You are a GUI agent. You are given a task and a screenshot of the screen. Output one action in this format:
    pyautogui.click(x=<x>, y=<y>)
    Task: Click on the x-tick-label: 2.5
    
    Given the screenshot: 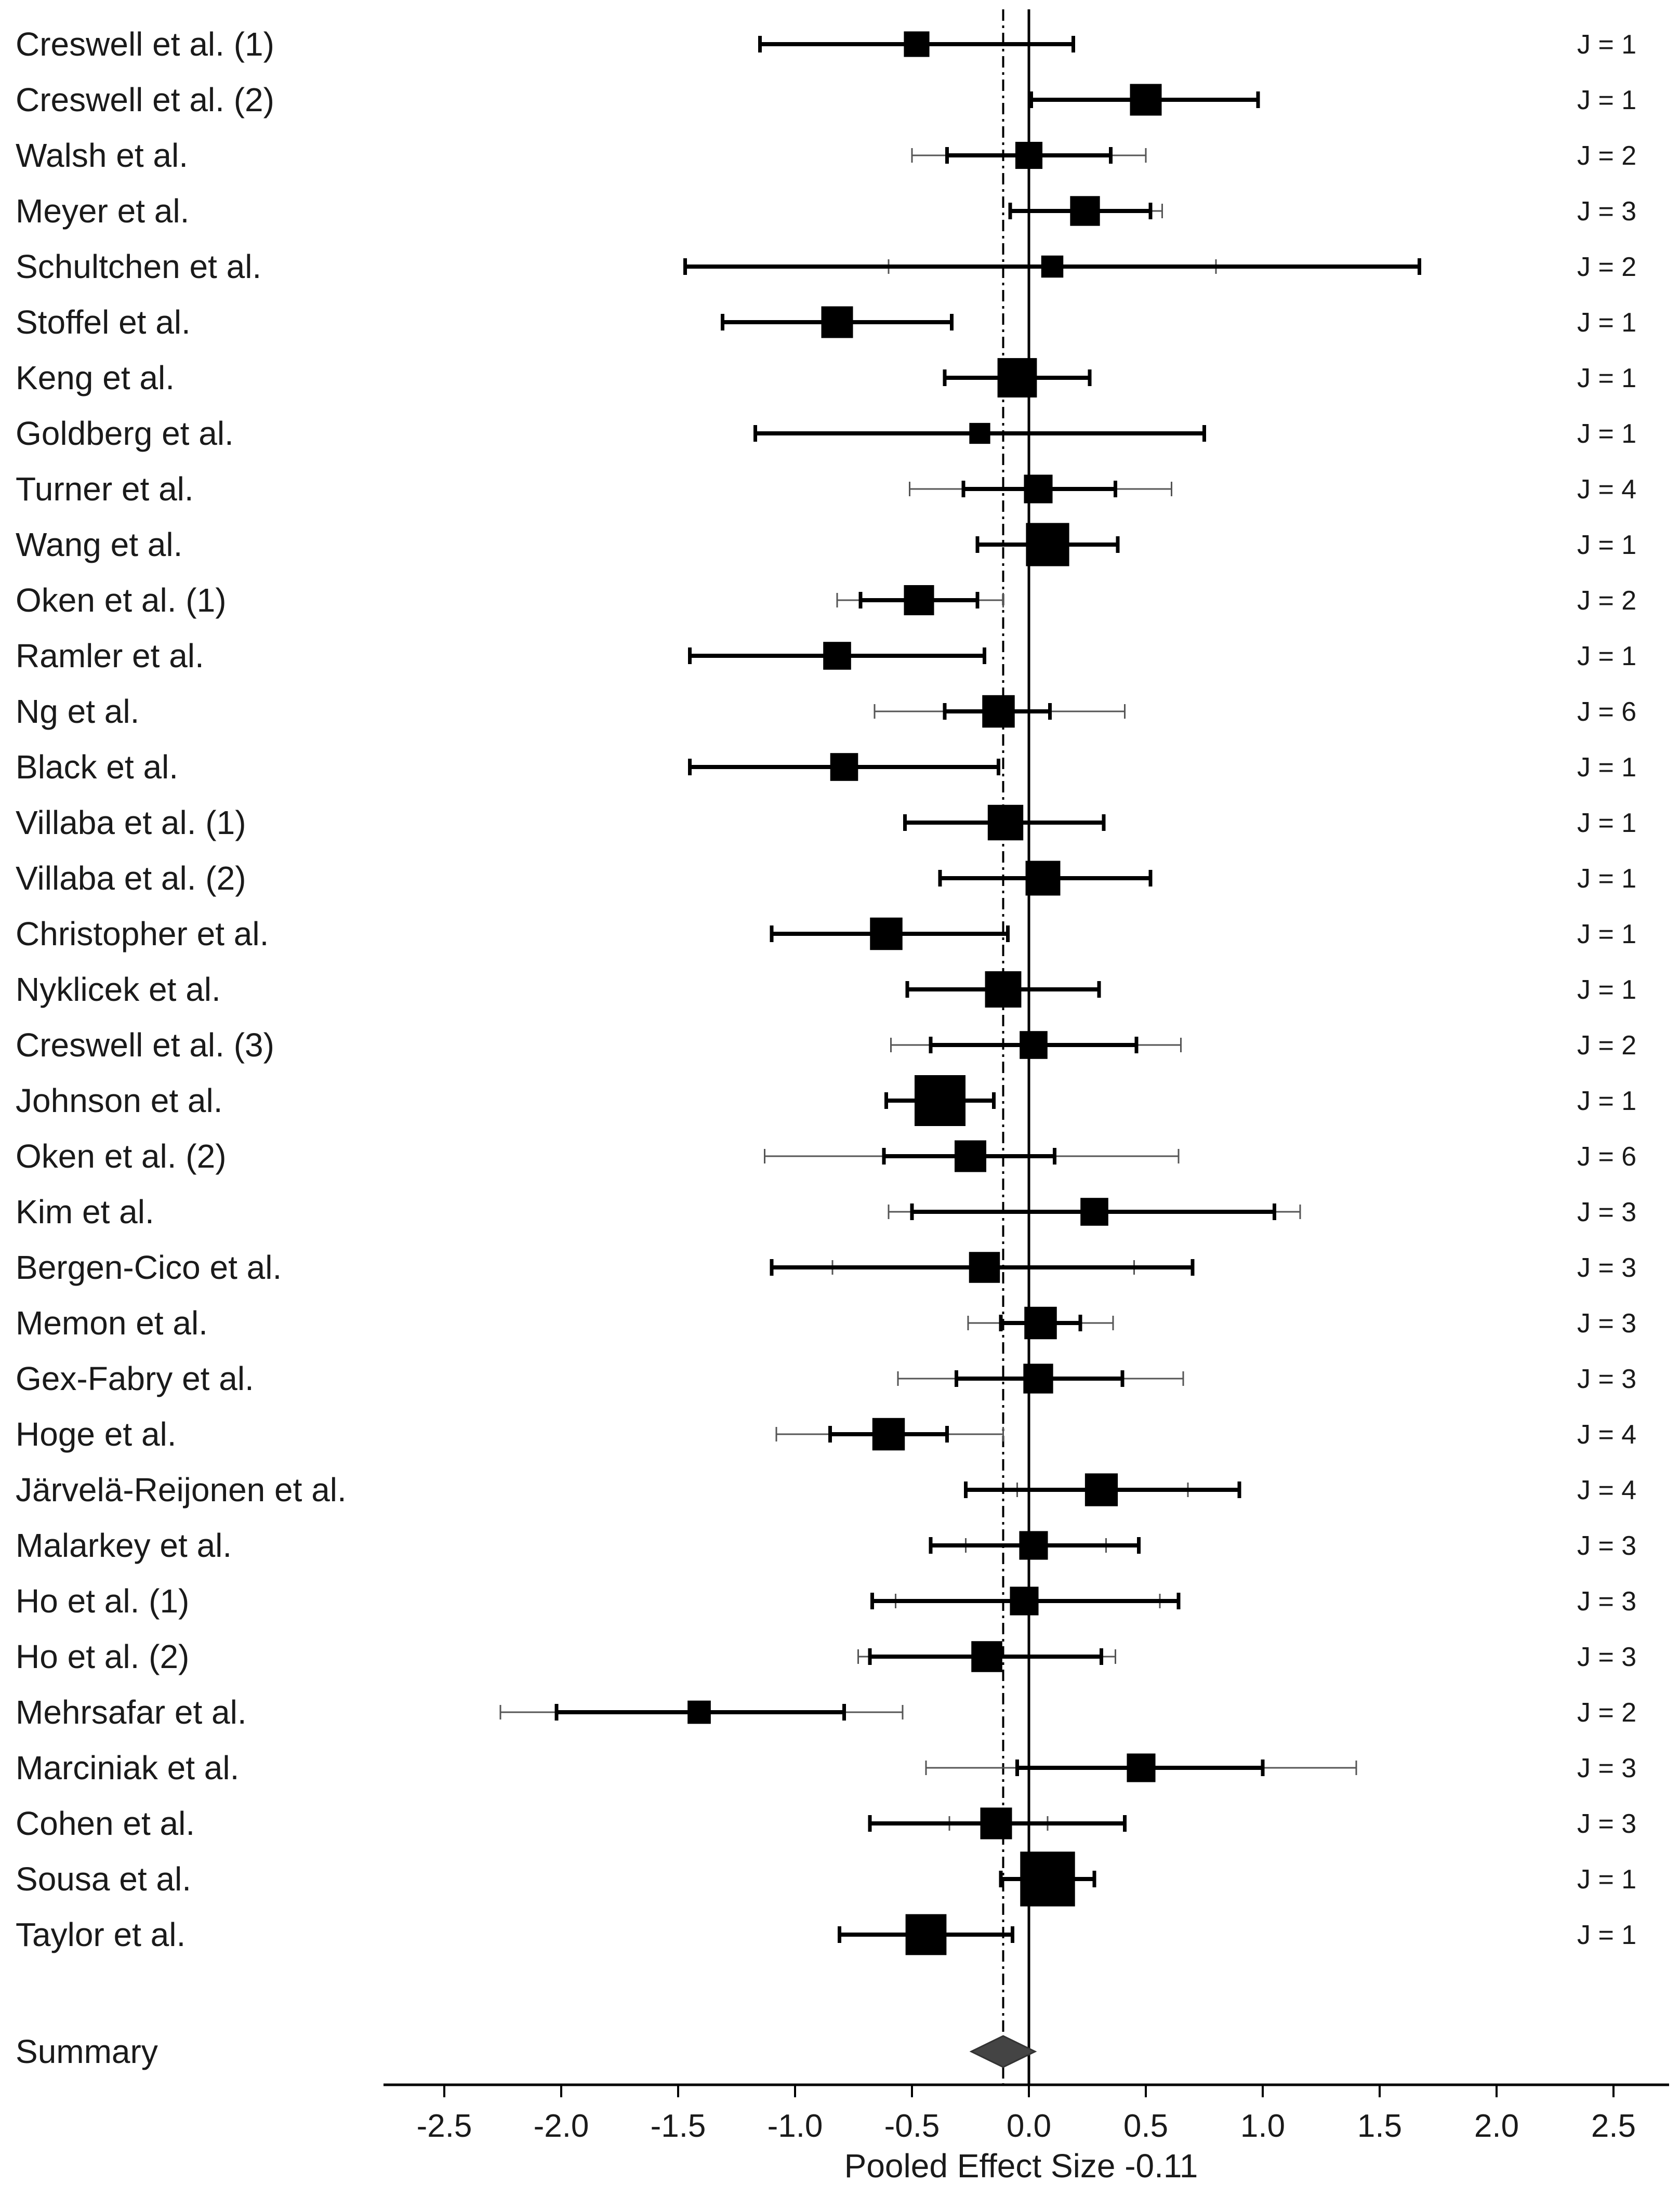 What is the action you would take?
    pyautogui.click(x=1613, y=2126)
    